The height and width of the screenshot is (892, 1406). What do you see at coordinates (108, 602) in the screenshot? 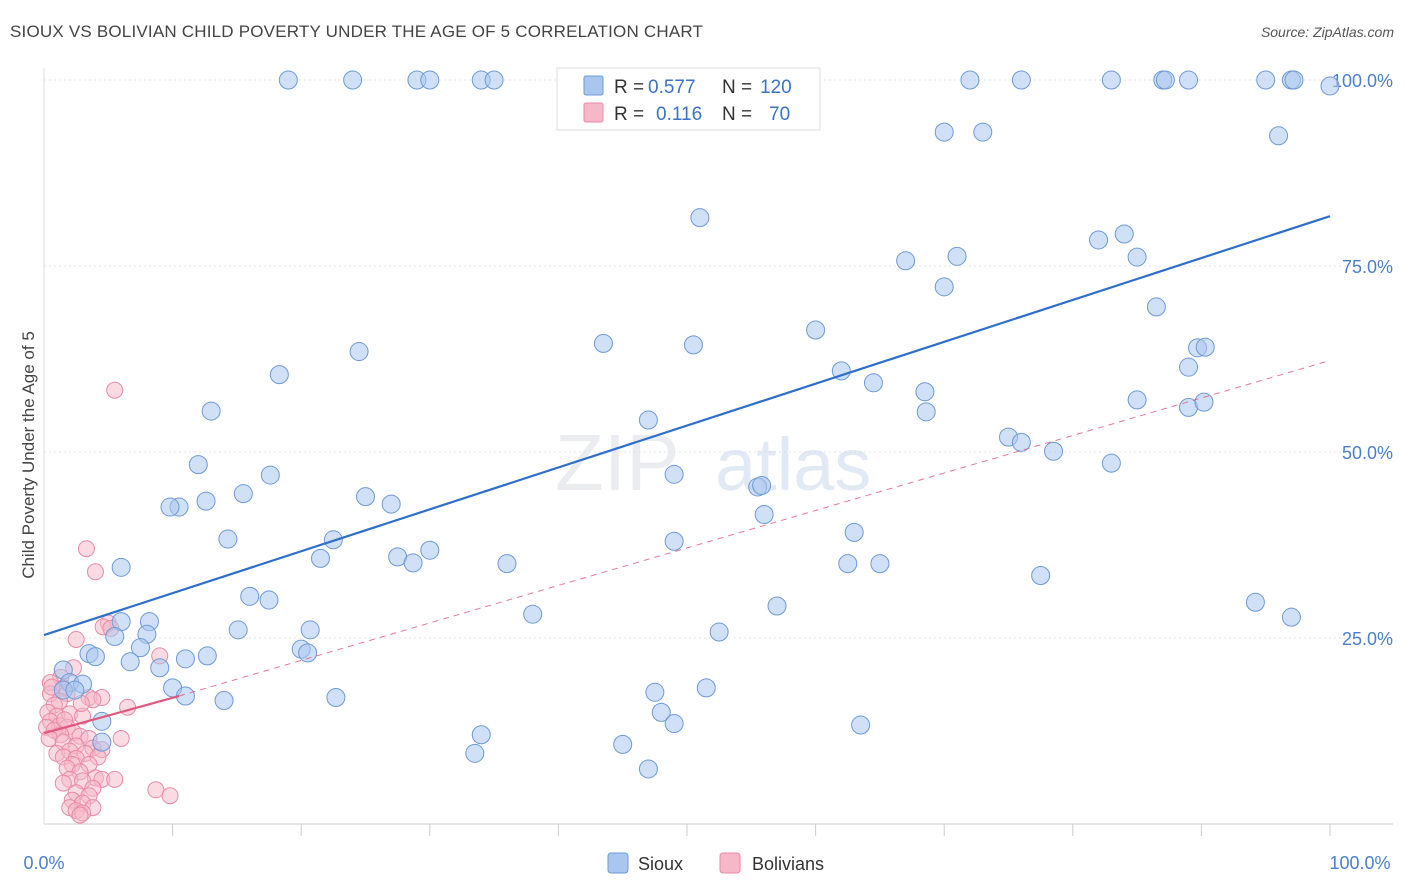
I see `bolivians-points` at bounding box center [108, 602].